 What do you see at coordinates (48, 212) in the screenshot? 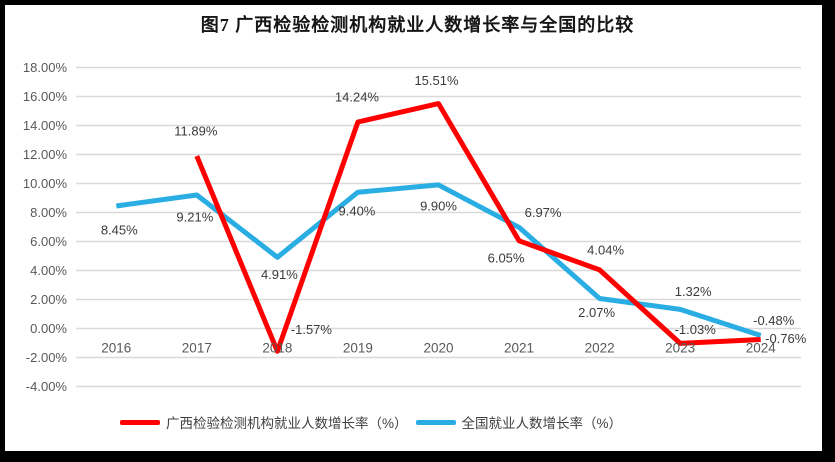
I see `y-axis-tick-label: 8.00%` at bounding box center [48, 212].